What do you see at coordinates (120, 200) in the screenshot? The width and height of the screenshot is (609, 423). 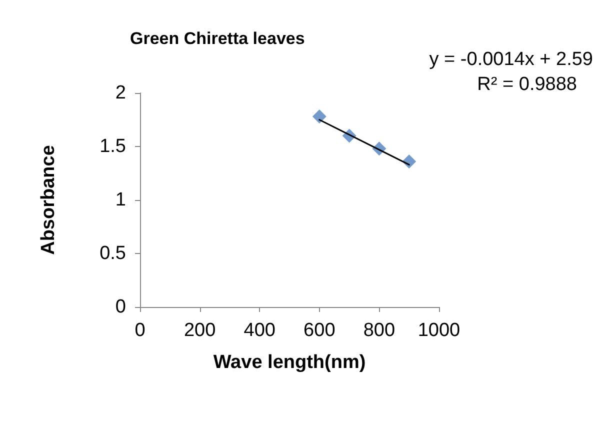 I see `y-tick-label: 1` at bounding box center [120, 200].